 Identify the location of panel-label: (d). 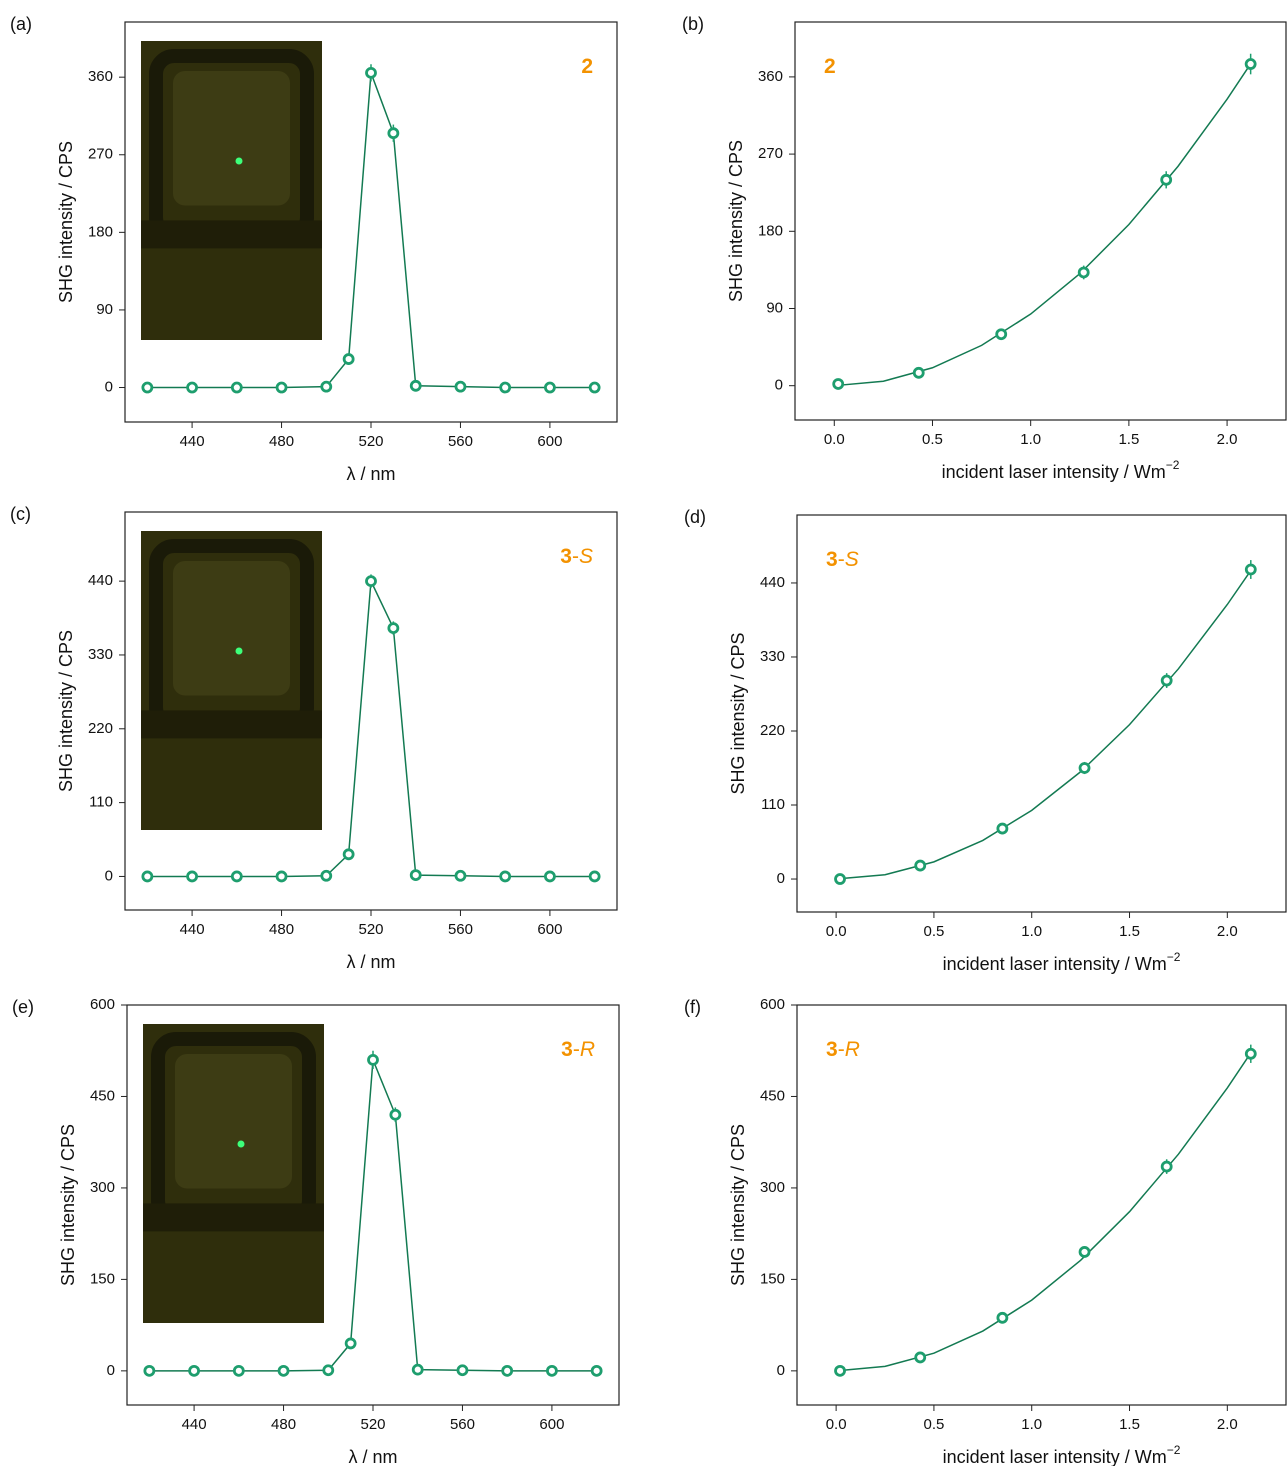
(695, 517).